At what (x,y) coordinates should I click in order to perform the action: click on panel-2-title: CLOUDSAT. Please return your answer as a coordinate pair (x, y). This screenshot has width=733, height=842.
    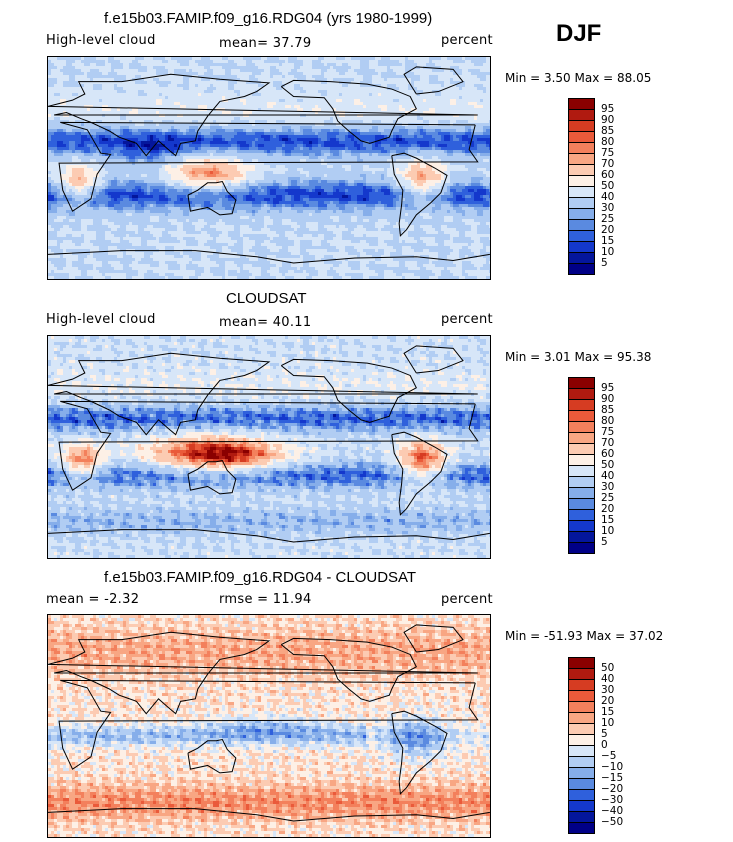
    Looking at the image, I should click on (266, 298).